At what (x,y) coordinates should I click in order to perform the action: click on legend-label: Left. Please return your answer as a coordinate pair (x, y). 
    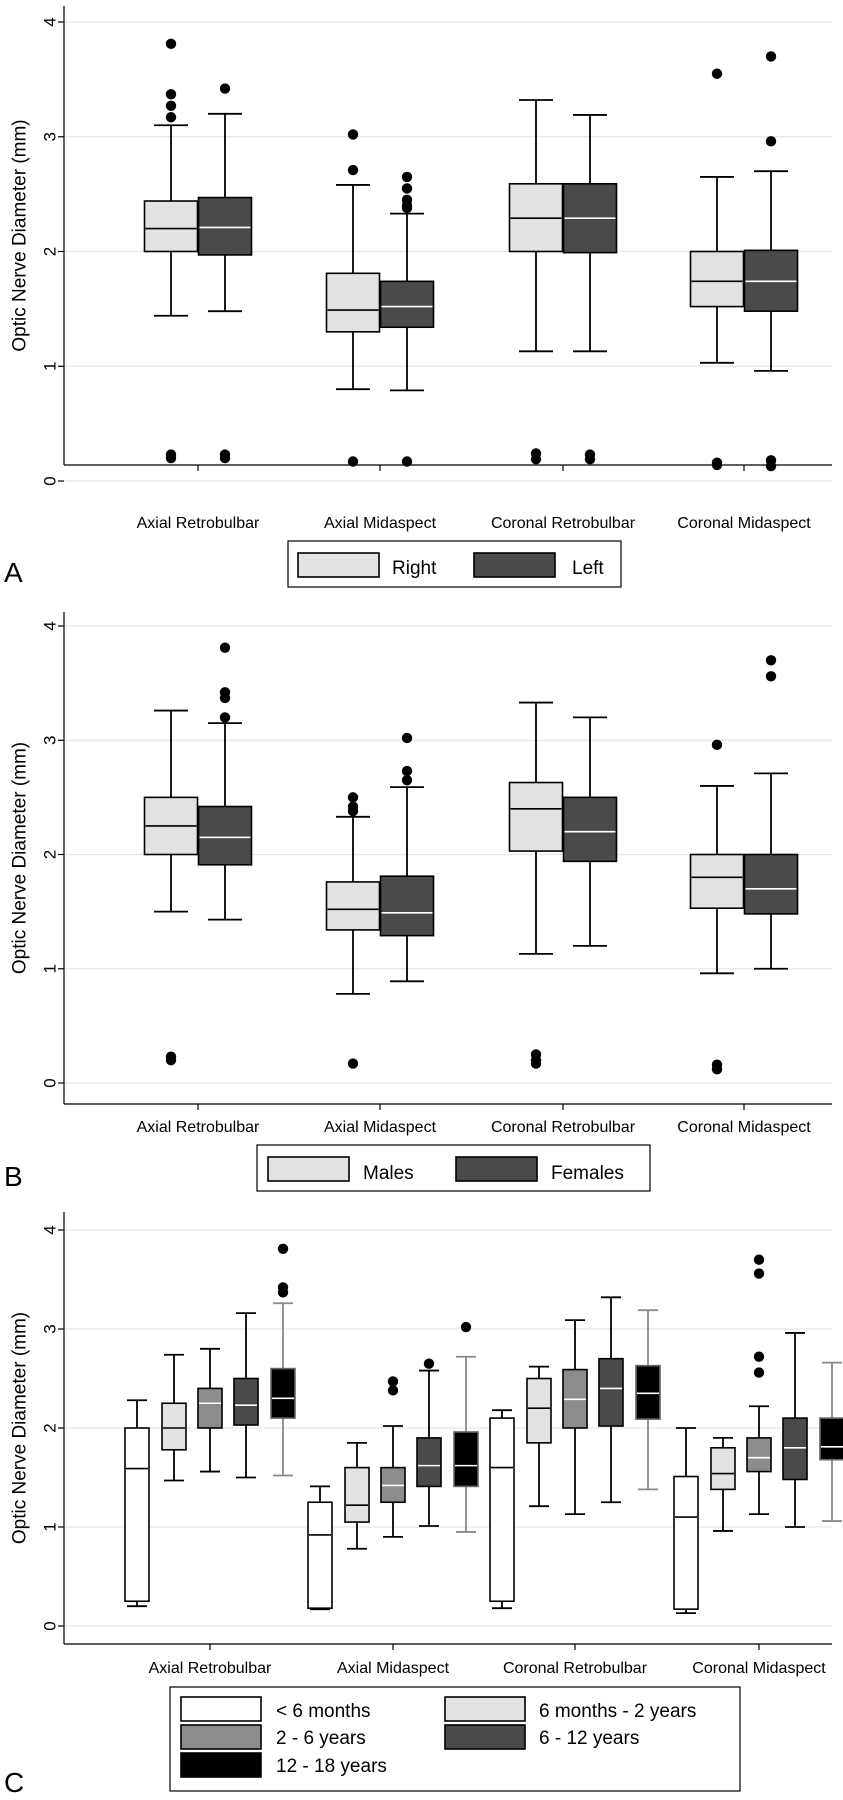
    Looking at the image, I should click on (588, 568).